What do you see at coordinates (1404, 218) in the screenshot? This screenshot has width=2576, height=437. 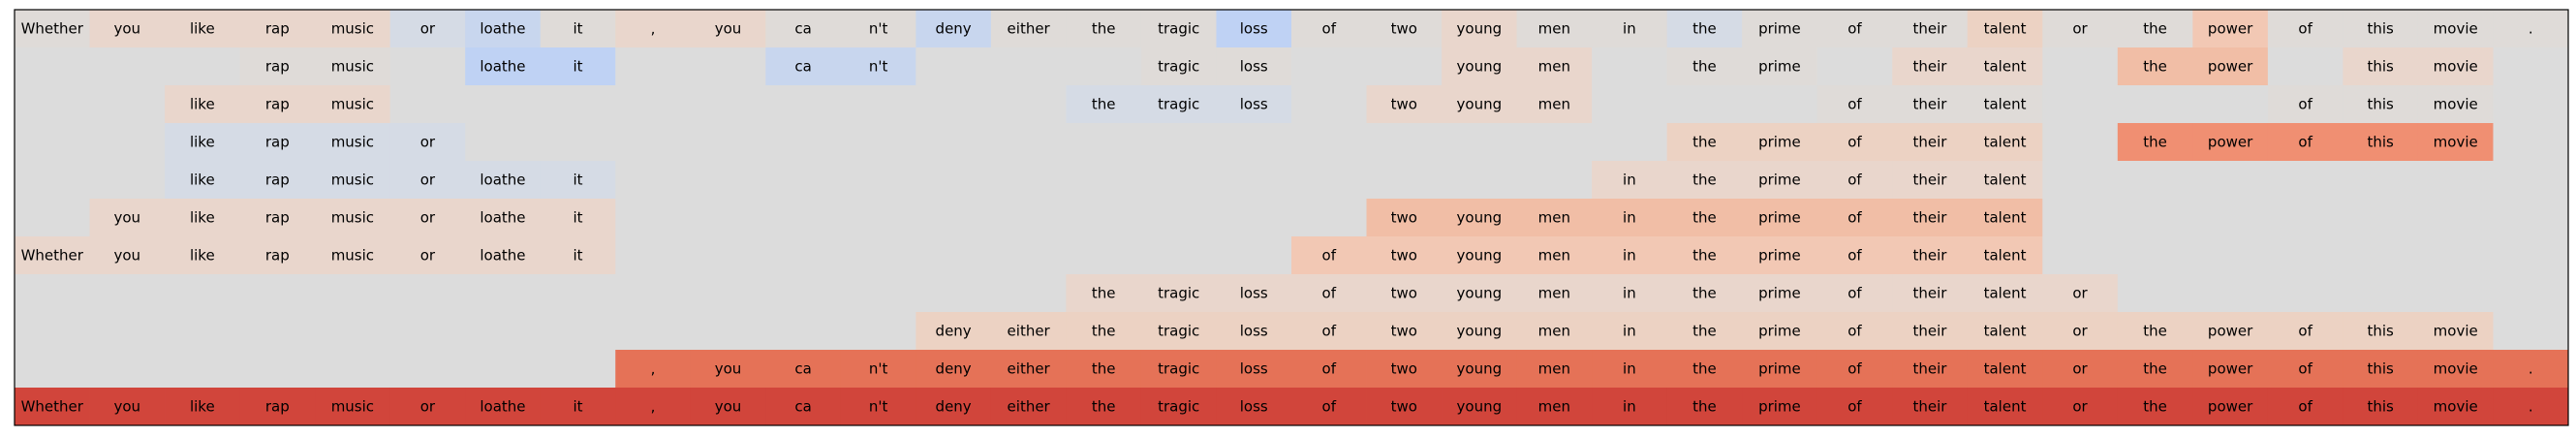 I see `token-label: two` at bounding box center [1404, 218].